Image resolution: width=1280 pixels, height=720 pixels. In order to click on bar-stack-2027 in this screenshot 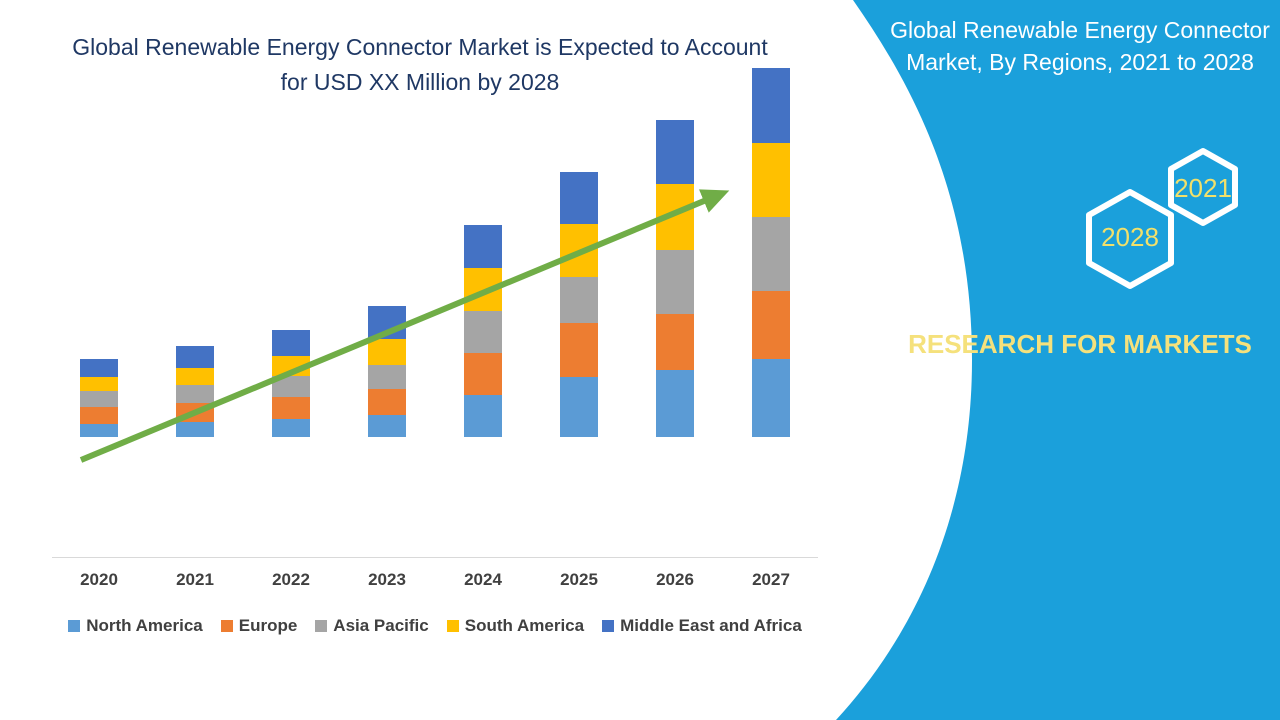, I will do `click(771, 252)`.